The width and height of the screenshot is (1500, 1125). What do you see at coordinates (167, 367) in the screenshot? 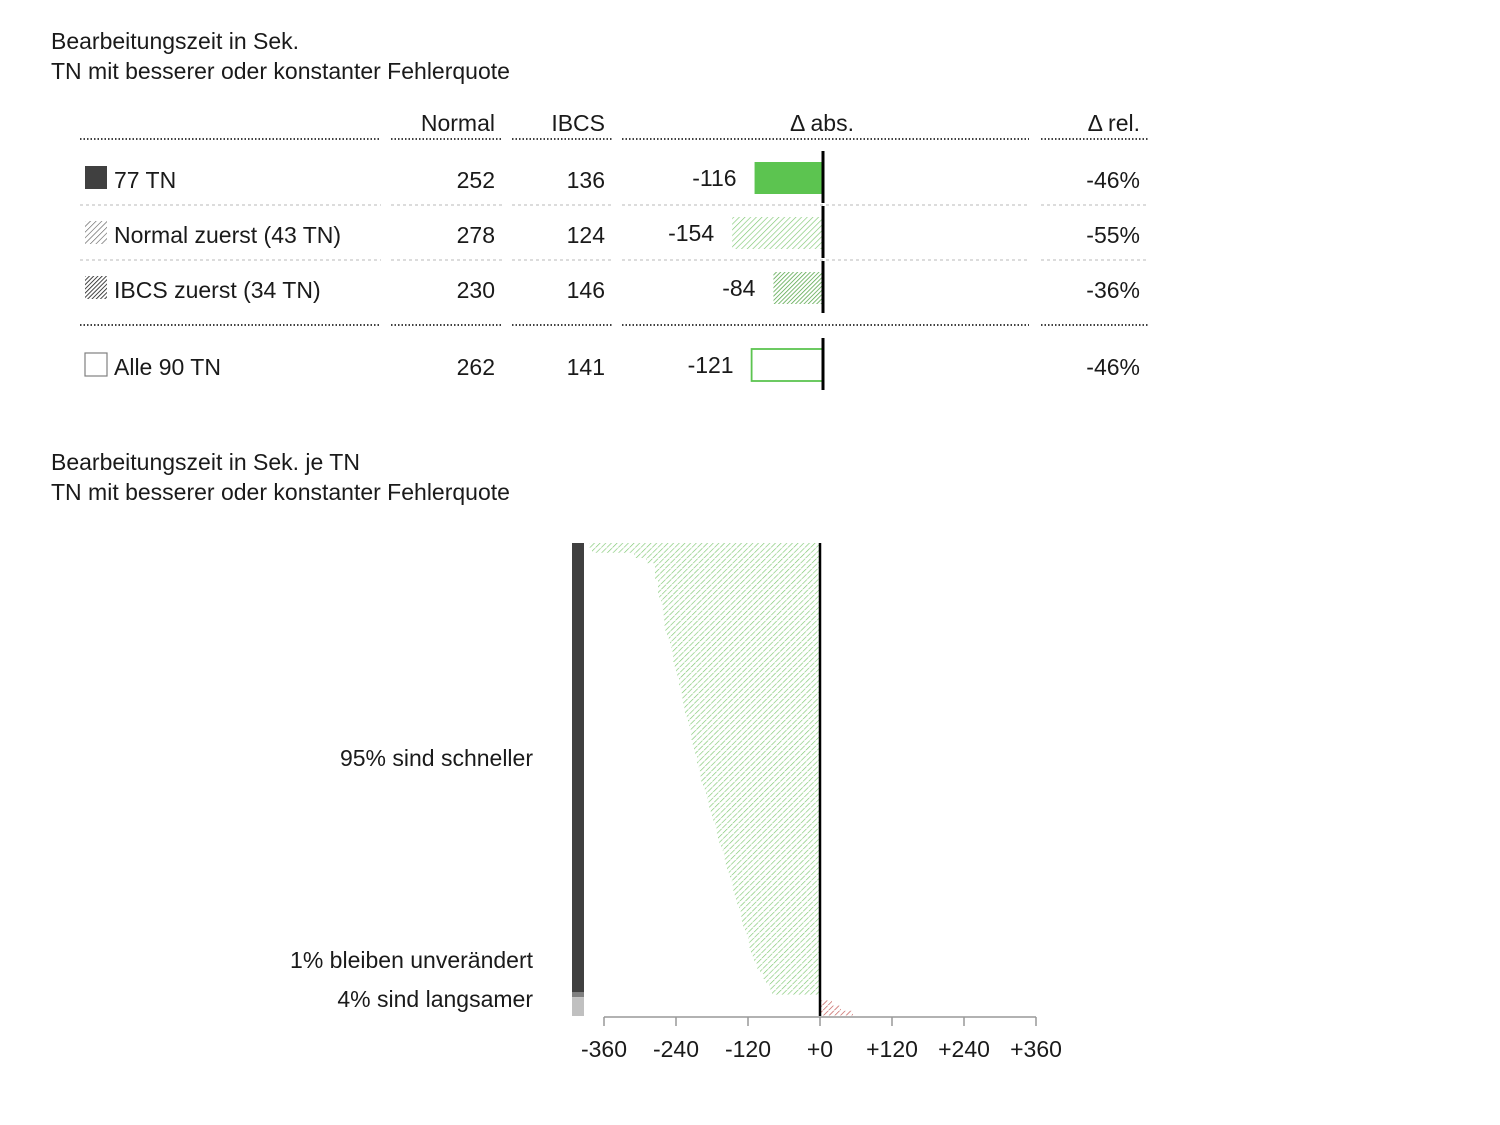
I see `row-label: Alle 90 TN` at bounding box center [167, 367].